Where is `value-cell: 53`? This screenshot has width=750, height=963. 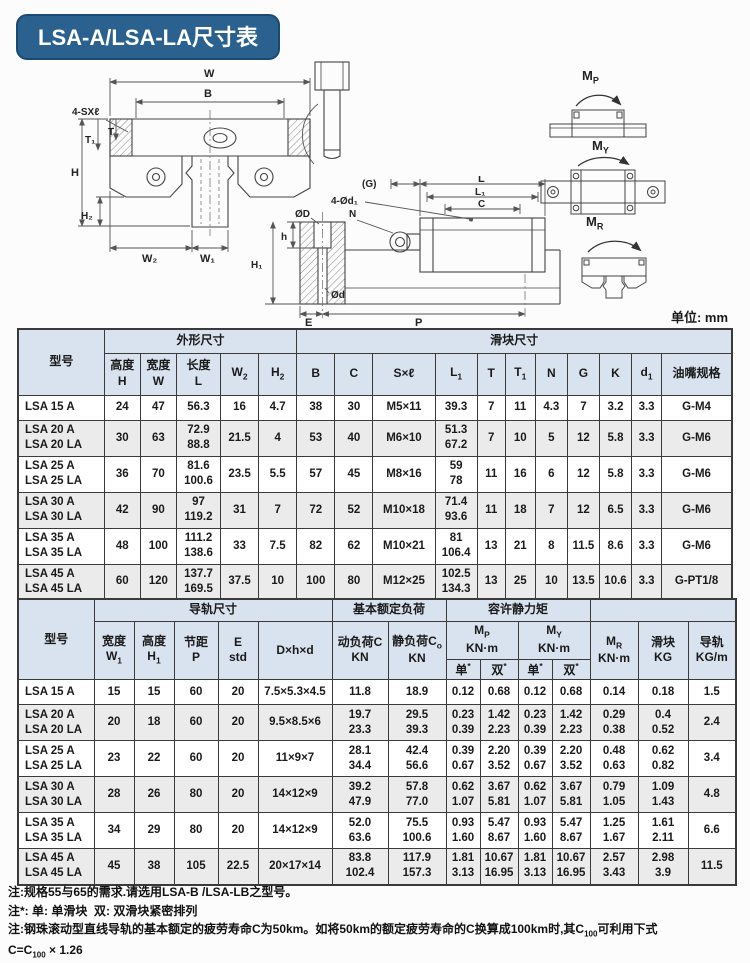
value-cell: 53 is located at coordinates (316, 438).